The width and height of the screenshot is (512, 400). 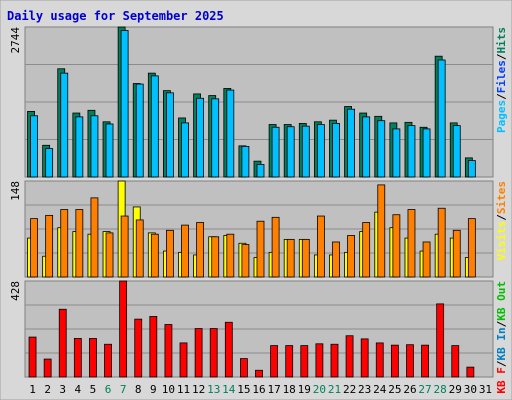 What do you see at coordinates (440, 389) in the screenshot?
I see `x-tick-label-28: 28` at bounding box center [440, 389].